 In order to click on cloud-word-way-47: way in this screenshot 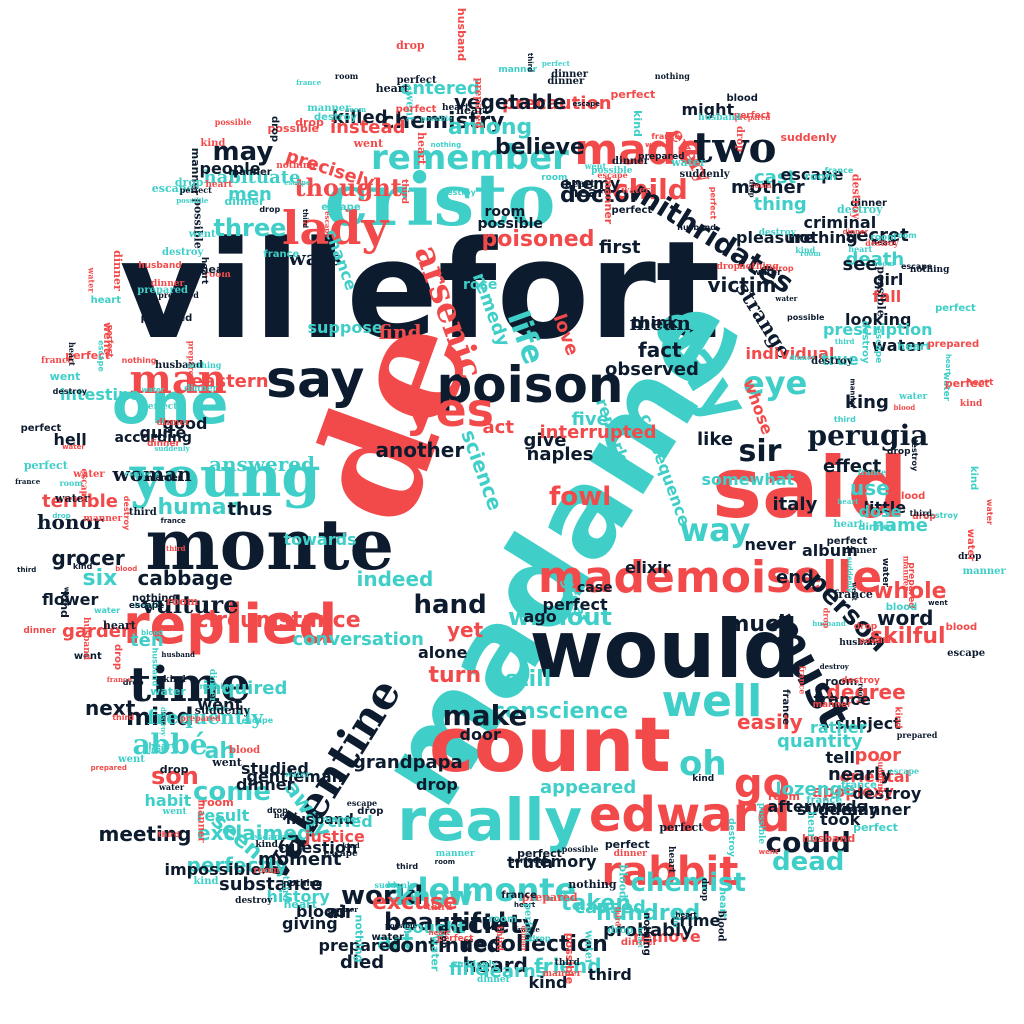, I will do `click(715, 530)`.